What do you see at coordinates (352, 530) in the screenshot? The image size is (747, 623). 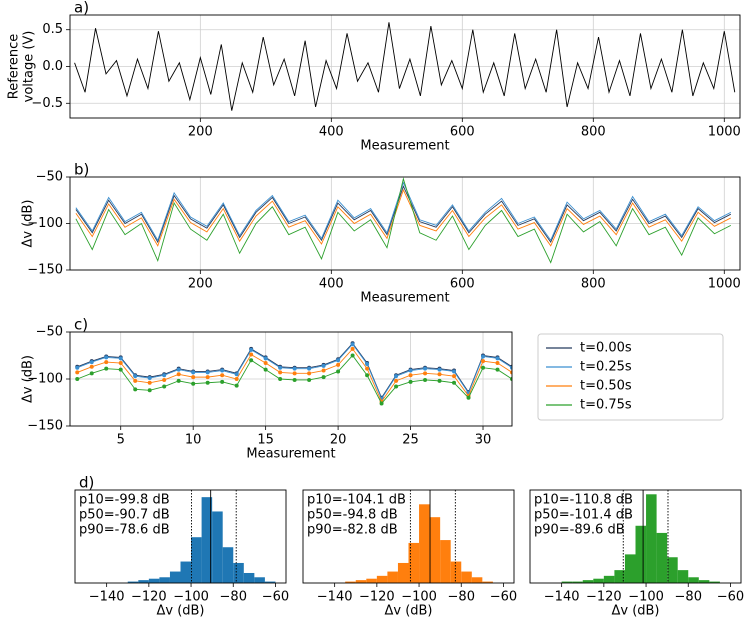 I see `percentile-label: p90=-82.8 dB` at bounding box center [352, 530].